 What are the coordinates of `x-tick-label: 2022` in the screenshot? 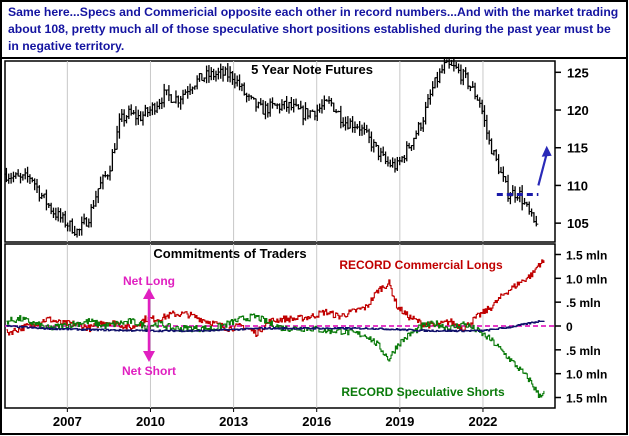 It's located at (482, 421).